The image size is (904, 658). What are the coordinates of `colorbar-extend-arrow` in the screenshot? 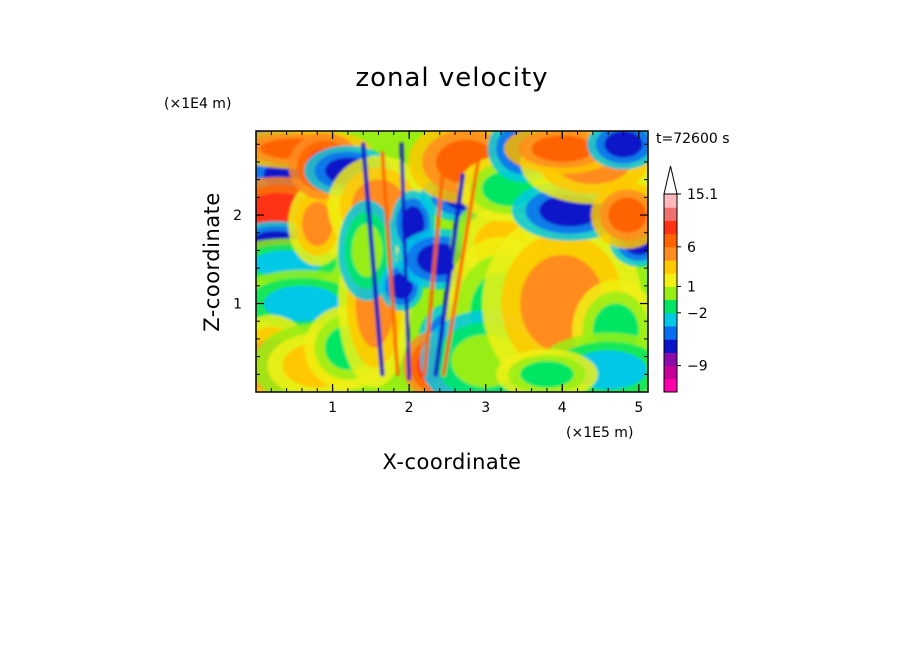 It's located at (670, 180).